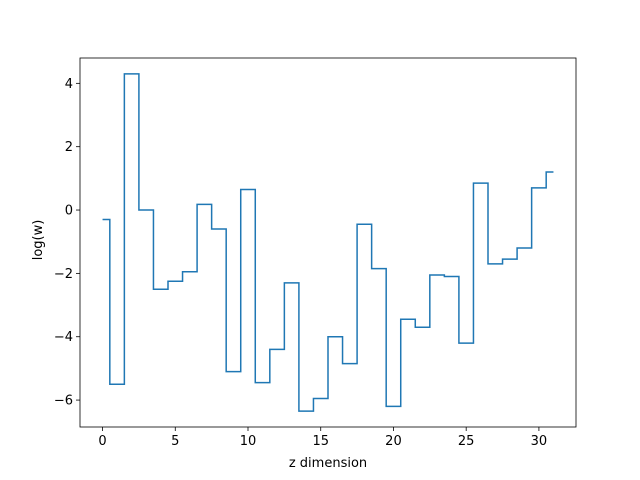  What do you see at coordinates (539, 441) in the screenshot?
I see `x-tick-label: 30` at bounding box center [539, 441].